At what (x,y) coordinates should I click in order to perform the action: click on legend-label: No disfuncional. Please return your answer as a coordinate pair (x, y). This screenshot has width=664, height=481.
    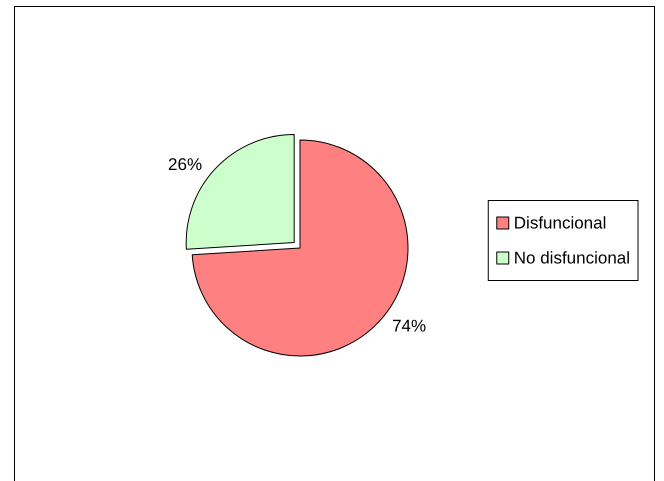
    Looking at the image, I should click on (572, 258).